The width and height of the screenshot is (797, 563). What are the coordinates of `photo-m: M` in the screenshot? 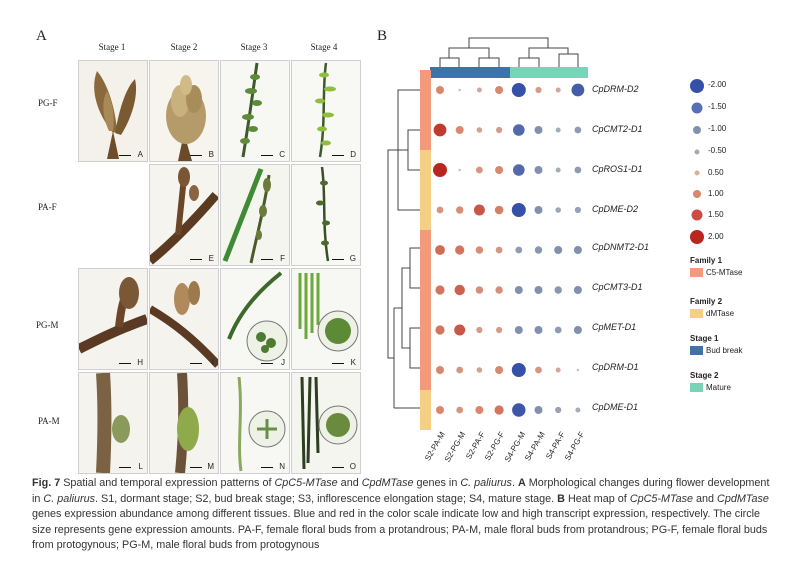 It's located at (184, 423).